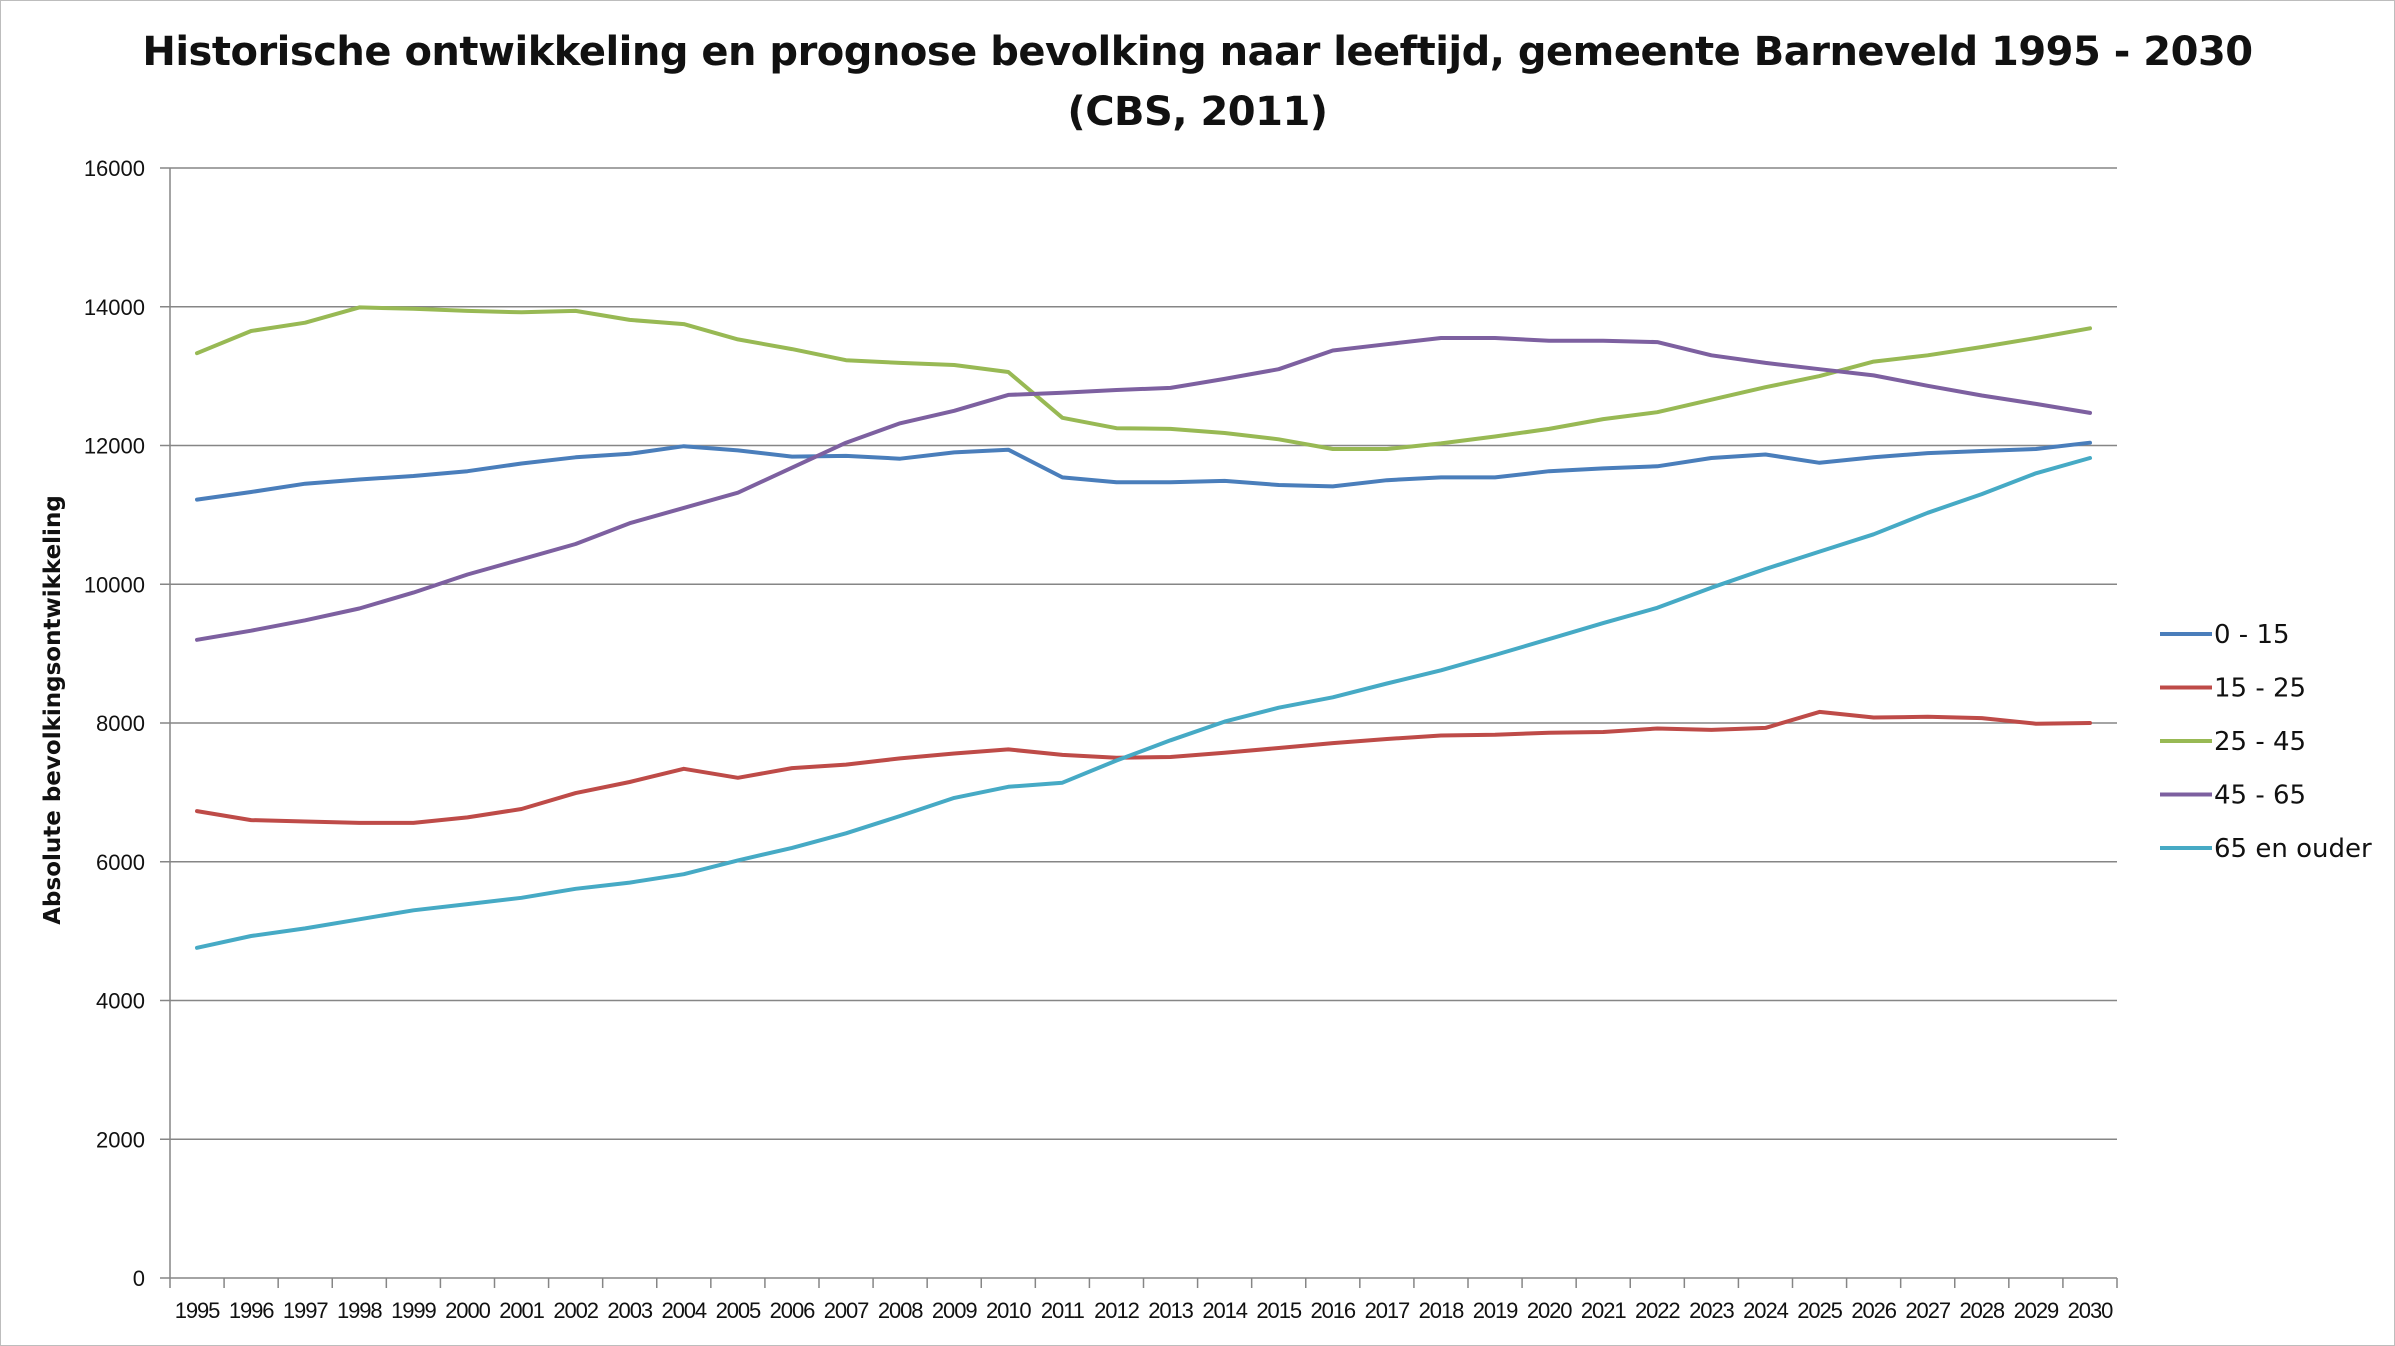 The image size is (2395, 1346). I want to click on x-tick-label: 1995, so click(197, 1310).